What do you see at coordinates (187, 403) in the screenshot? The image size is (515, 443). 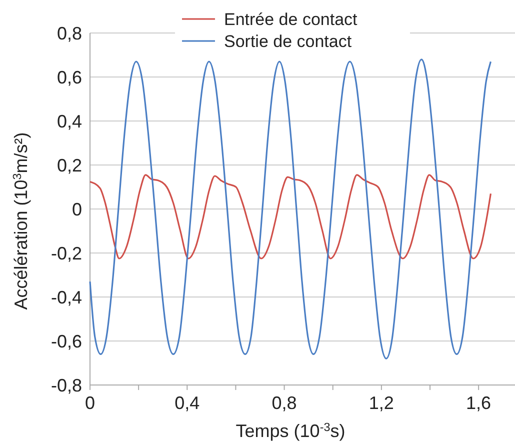 I see `x-tick-label: 0,4` at bounding box center [187, 403].